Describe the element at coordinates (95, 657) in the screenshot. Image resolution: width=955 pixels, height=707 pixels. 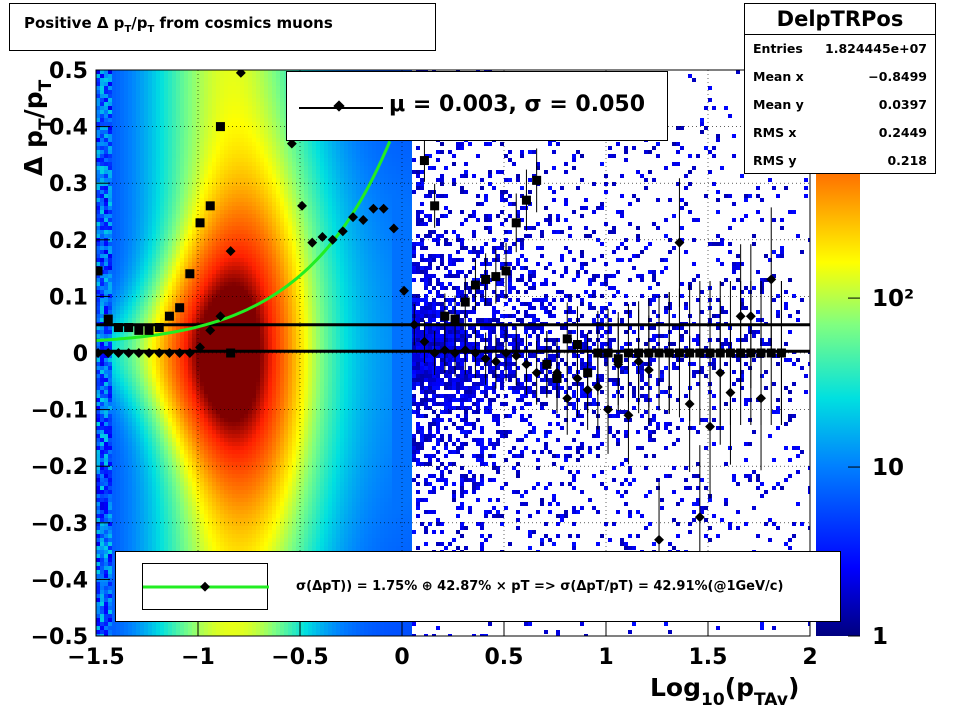
I see `x-tick-label: −1.5` at that location.